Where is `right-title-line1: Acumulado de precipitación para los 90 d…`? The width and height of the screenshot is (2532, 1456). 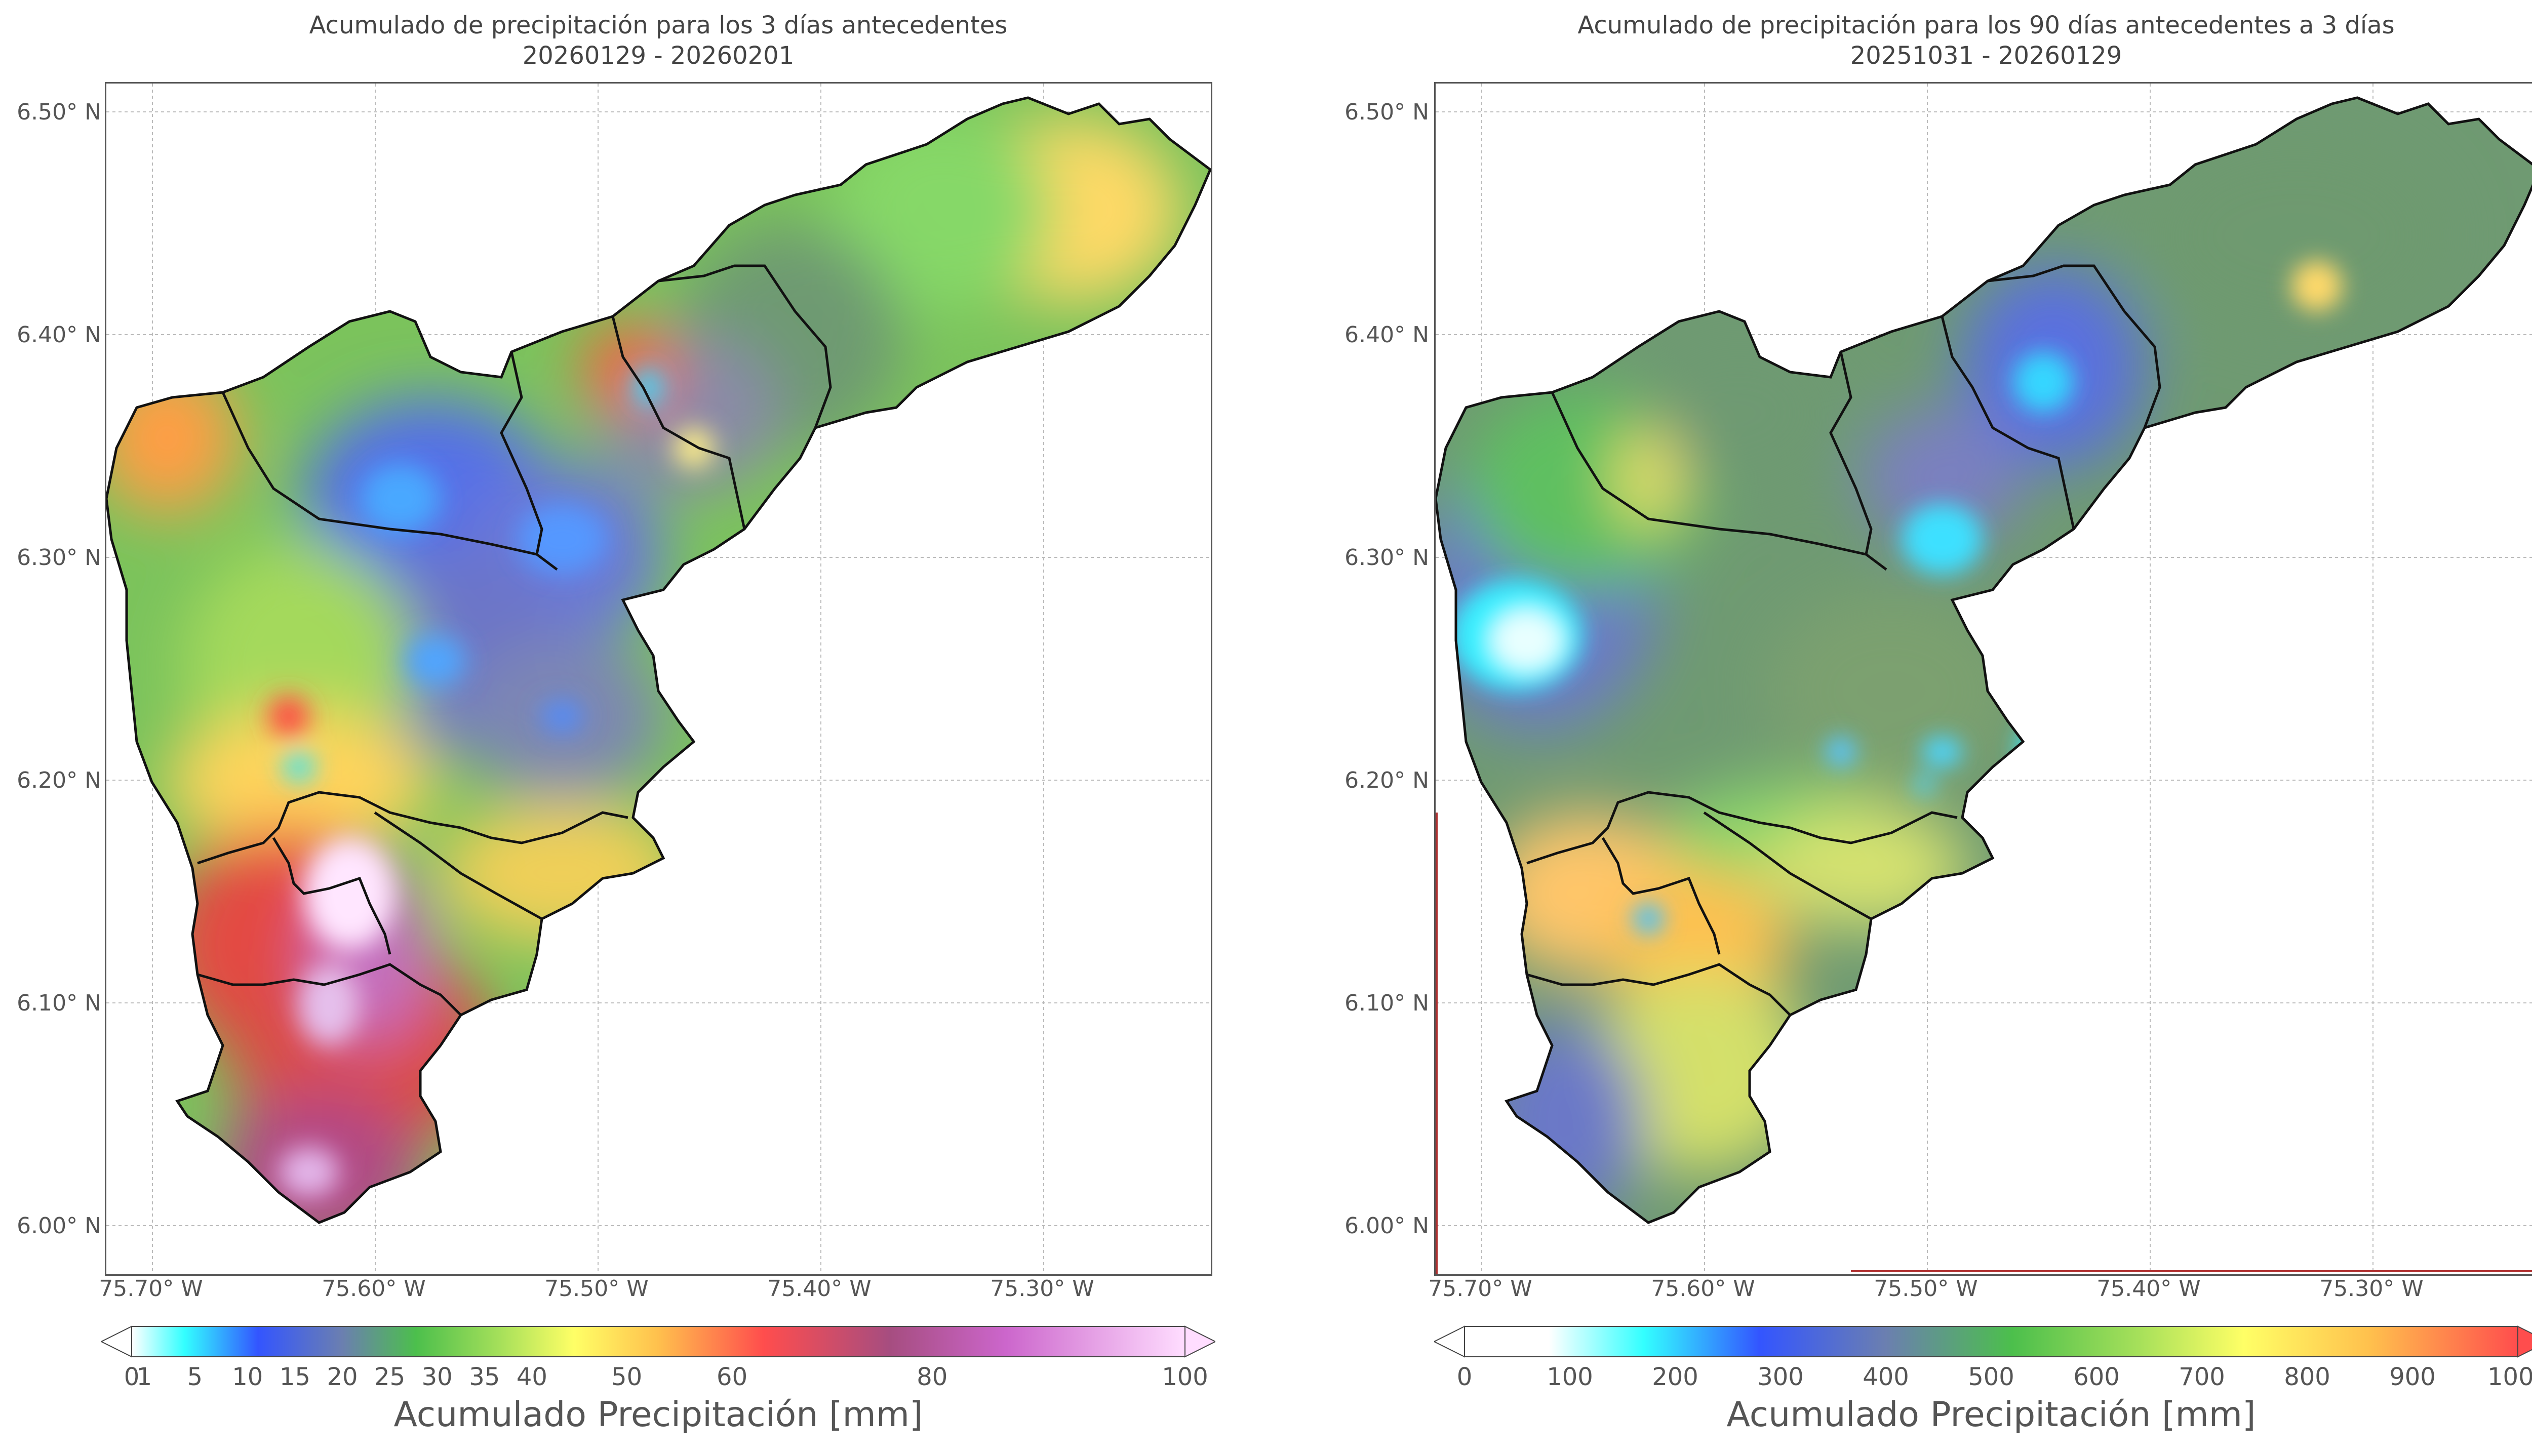 right-title-line1: Acumulado de precipitación para los 90 d… is located at coordinates (1986, 25).